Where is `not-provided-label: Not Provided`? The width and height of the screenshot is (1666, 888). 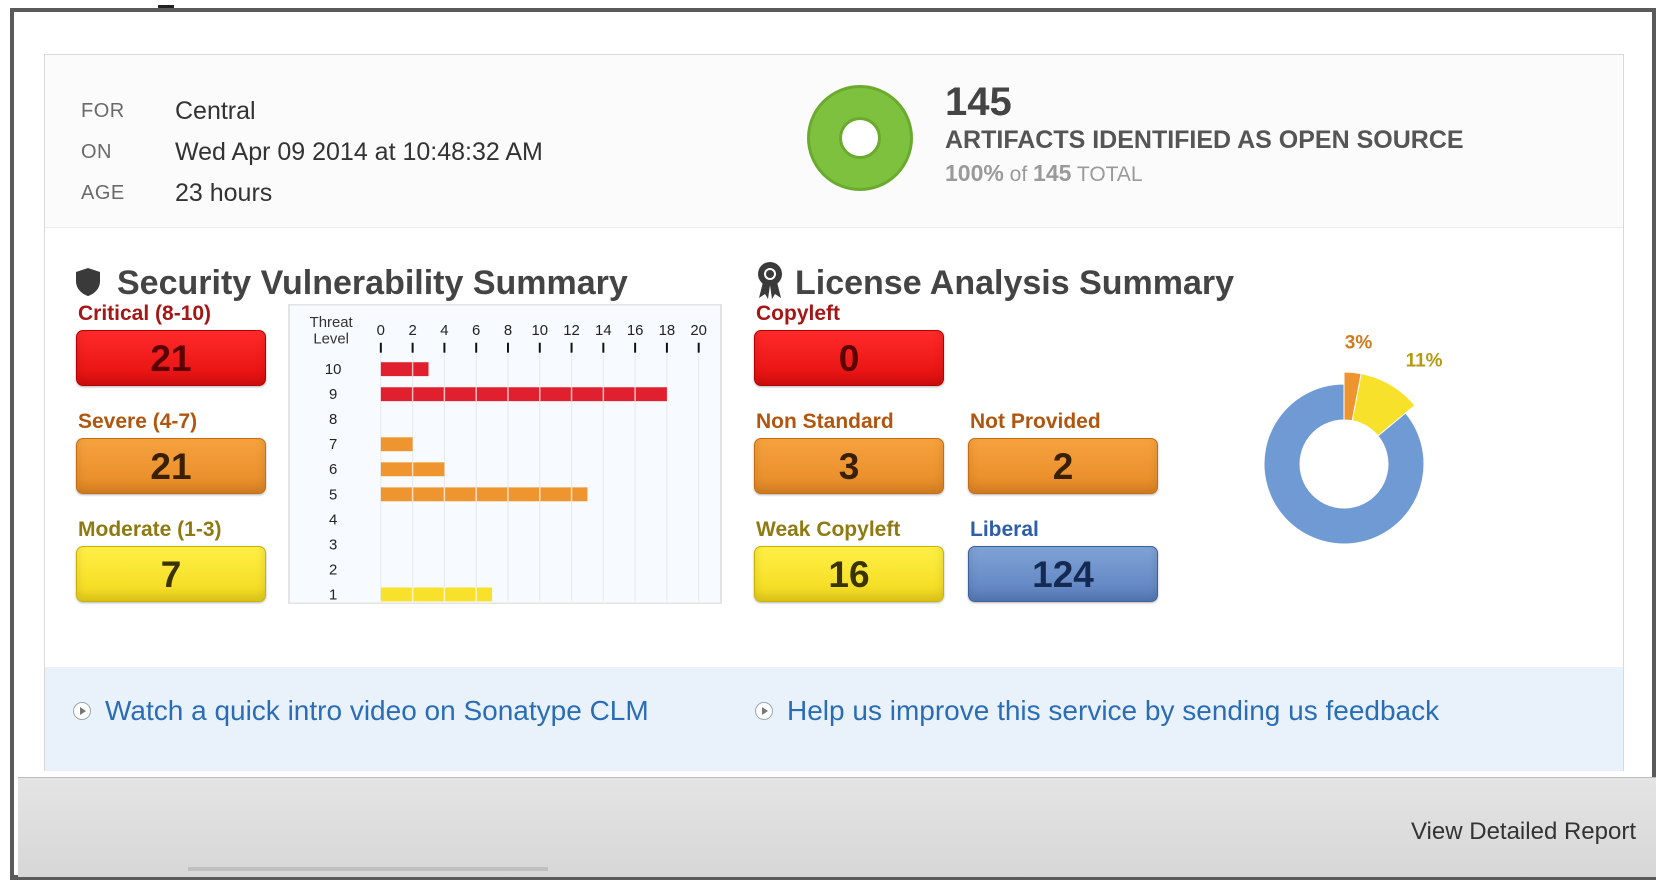 not-provided-label: Not Provided is located at coordinates (1035, 421).